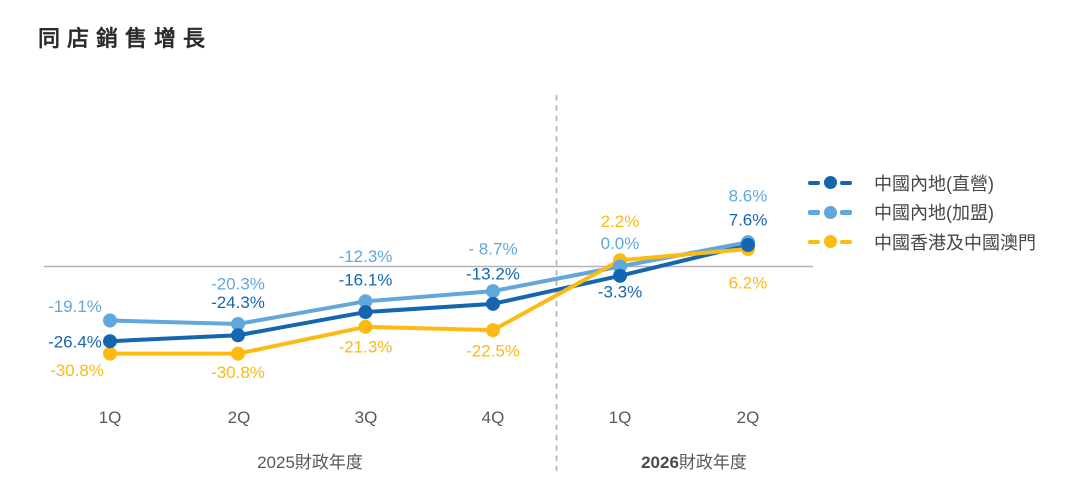 The height and width of the screenshot is (496, 1080). Describe the element at coordinates (748, 282) in the screenshot. I see `series-2-value-label-5: 6.2%` at that location.